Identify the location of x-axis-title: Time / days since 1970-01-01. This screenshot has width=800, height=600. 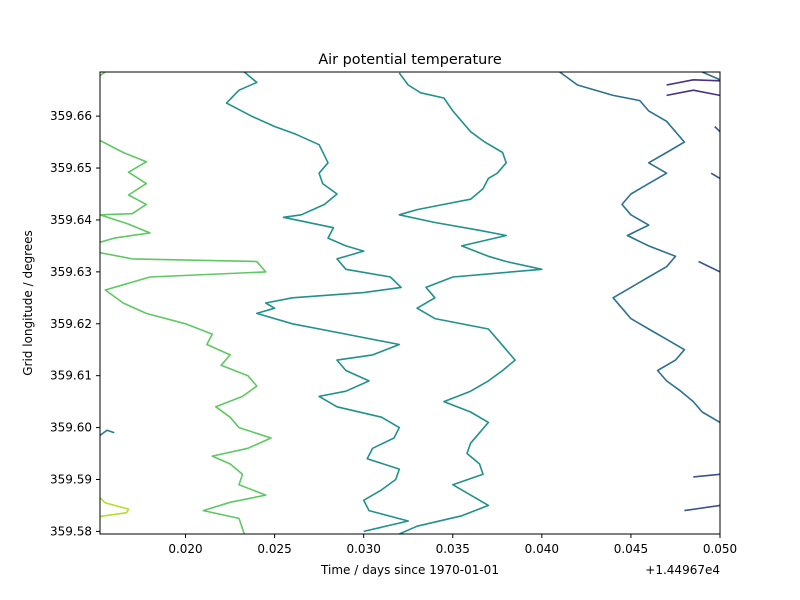
(409, 570).